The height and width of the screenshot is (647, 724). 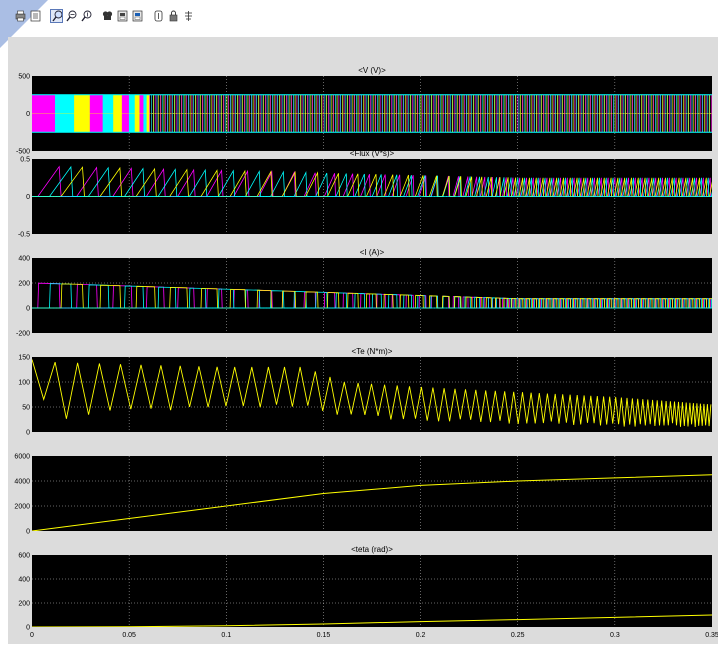 I want to click on zoom-y-button, so click(x=86, y=16).